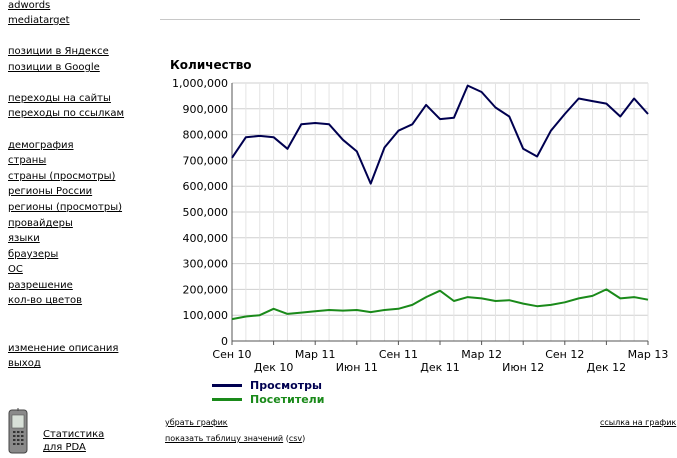 The height and width of the screenshot is (458, 677). I want to click on csv-paren-close: ), so click(304, 438).